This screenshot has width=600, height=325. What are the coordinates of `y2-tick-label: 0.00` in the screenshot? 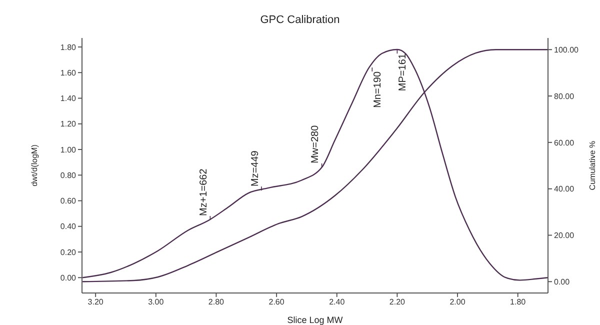 It's located at (562, 281).